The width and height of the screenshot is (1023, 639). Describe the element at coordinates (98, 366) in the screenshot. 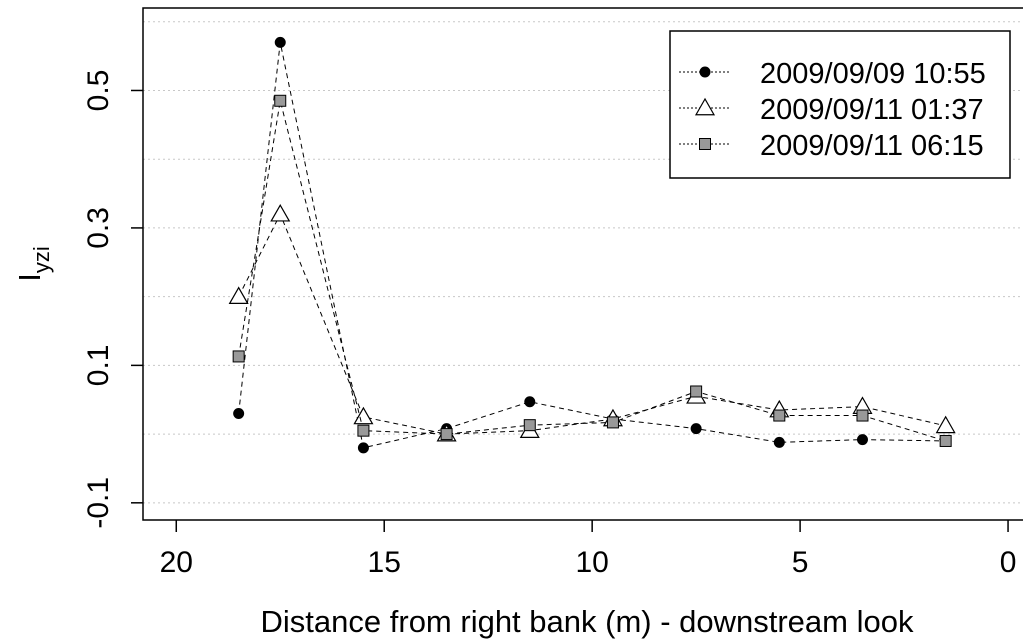

I see `y-tick-label: 0.1` at that location.